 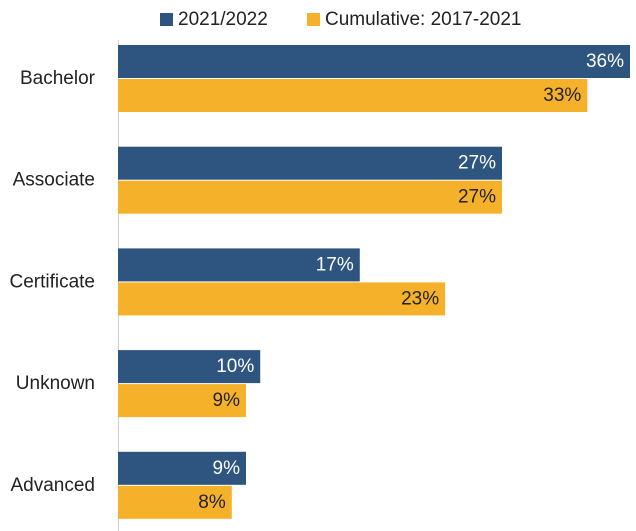 I want to click on y-tick-label: Unknown, so click(x=55, y=383).